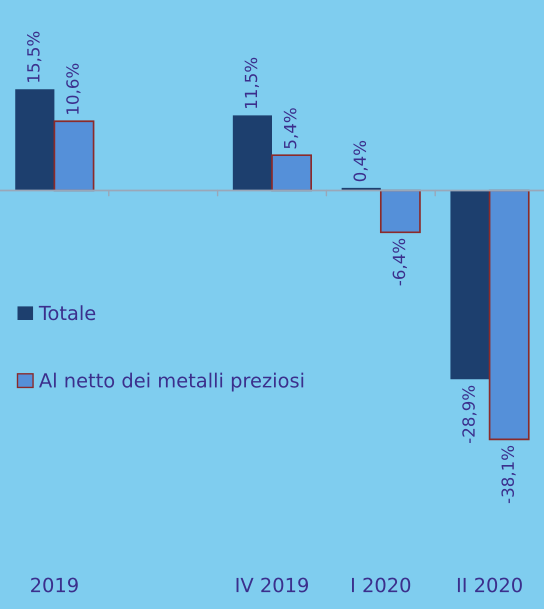 The image size is (544, 609). Describe the element at coordinates (34, 57) in the screenshot. I see `data-label: 15,5%` at that location.